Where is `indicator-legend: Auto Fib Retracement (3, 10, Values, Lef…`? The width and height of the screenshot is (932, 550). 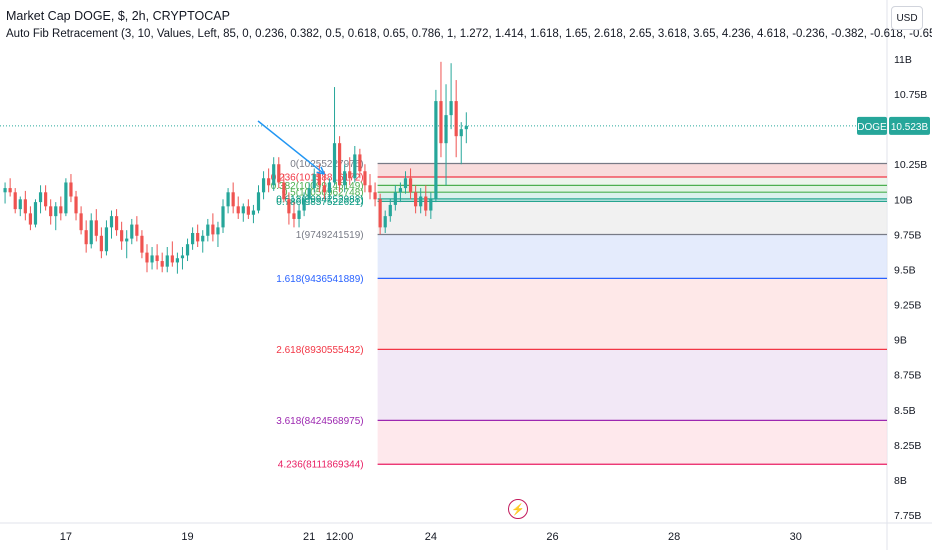 indicator-legend: Auto Fib Retracement (3, 10, Values, Lef… is located at coordinates (469, 34).